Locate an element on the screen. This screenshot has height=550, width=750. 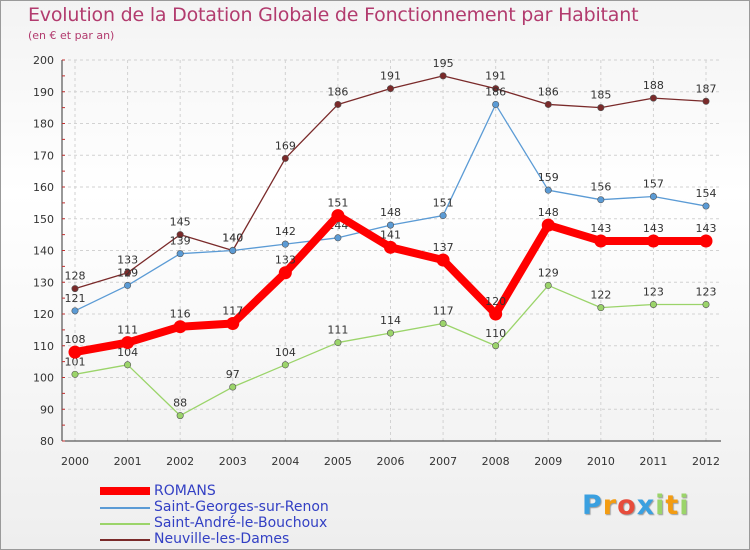
x-tick-label: 2012 is located at coordinates (706, 461).